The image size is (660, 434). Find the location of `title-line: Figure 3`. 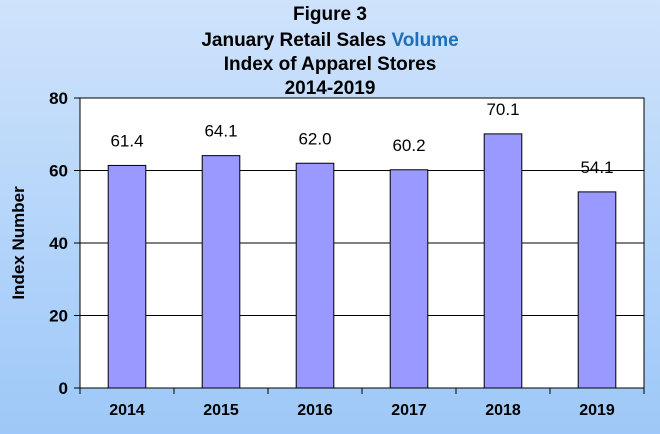

title-line: Figure 3 is located at coordinates (330, 14).